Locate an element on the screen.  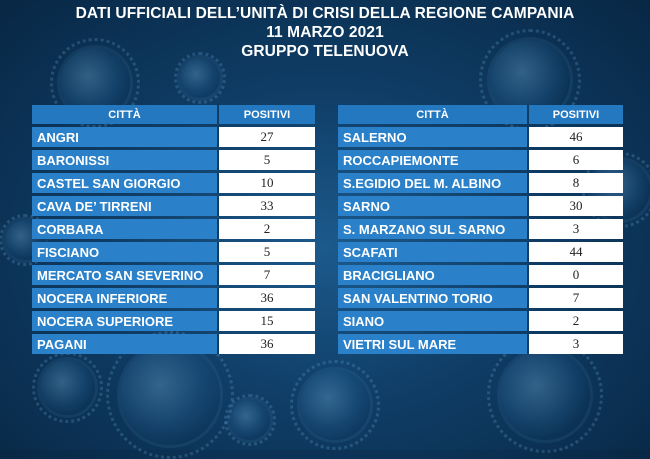
table-row: NOCERA SUPERIORE 15 is located at coordinates (173, 321).